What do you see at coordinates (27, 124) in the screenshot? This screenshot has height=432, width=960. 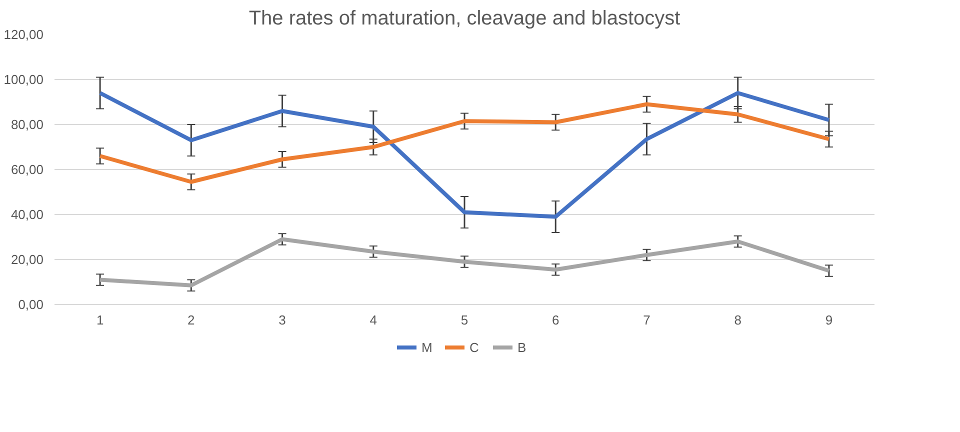 I see `y-tick-label: 80,00` at bounding box center [27, 124].